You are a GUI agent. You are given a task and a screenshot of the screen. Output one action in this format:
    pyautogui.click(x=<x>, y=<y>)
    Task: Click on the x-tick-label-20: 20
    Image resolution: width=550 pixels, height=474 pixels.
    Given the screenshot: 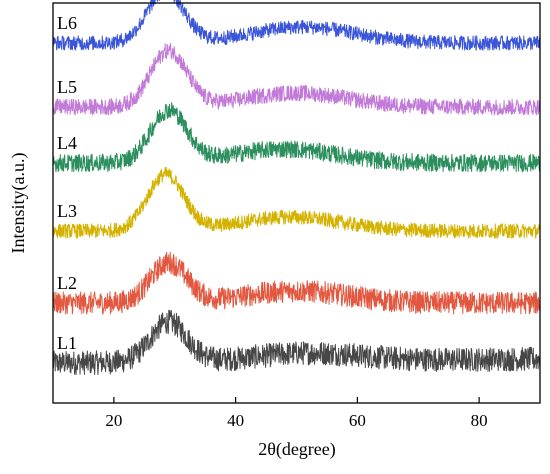 What is the action you would take?
    pyautogui.click(x=113, y=420)
    